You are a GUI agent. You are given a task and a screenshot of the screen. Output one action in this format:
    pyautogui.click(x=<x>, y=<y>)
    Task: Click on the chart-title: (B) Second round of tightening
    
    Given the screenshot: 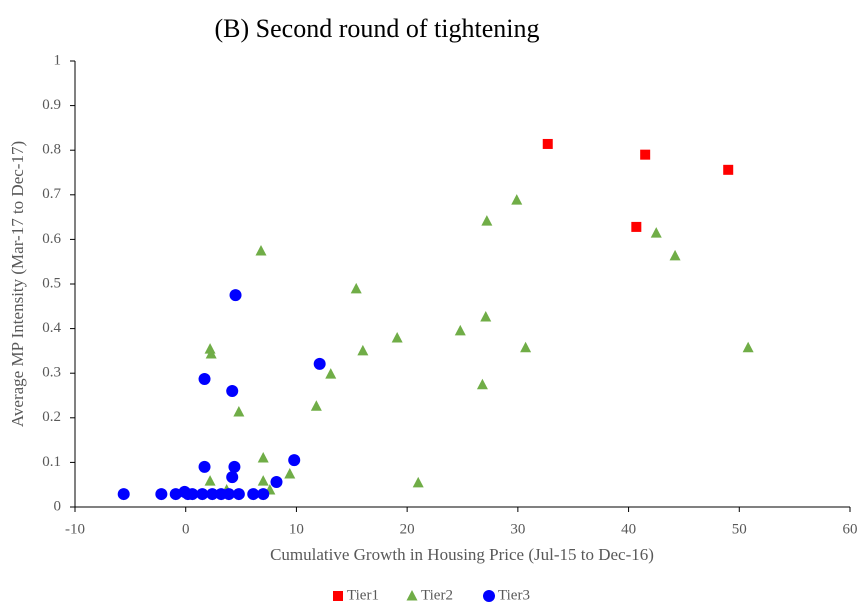 What is the action you would take?
    pyautogui.click(x=377, y=28)
    